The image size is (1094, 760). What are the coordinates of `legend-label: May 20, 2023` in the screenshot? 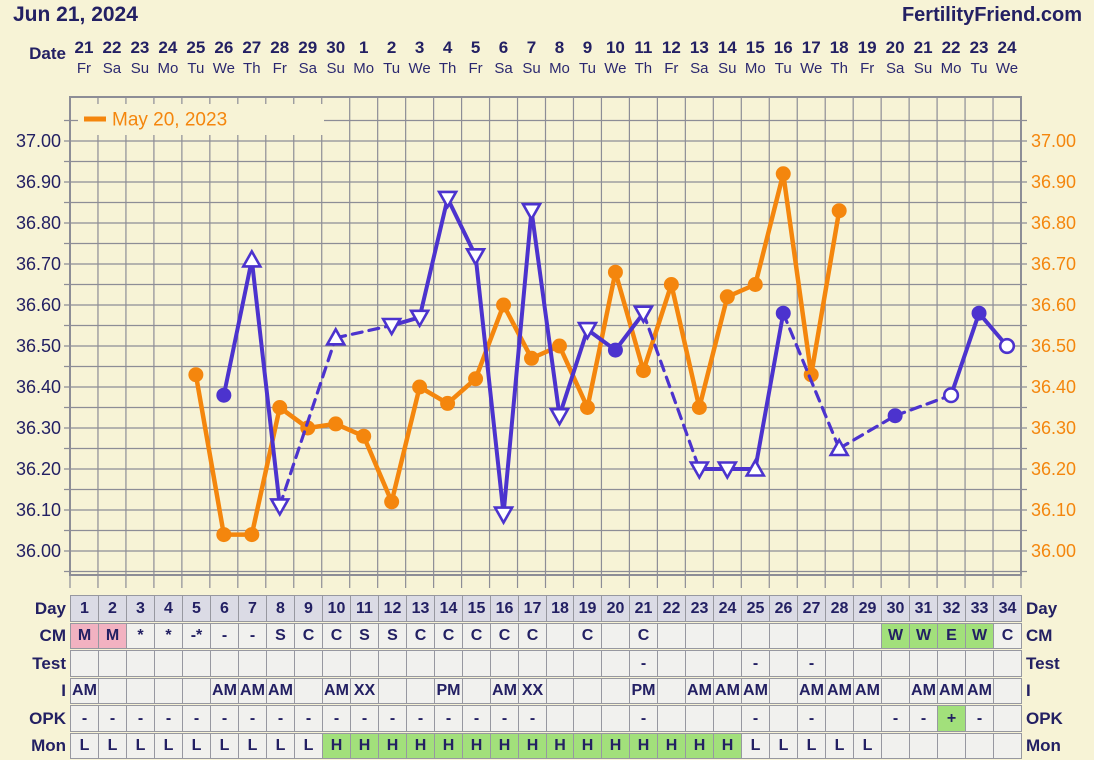 It's located at (169, 120).